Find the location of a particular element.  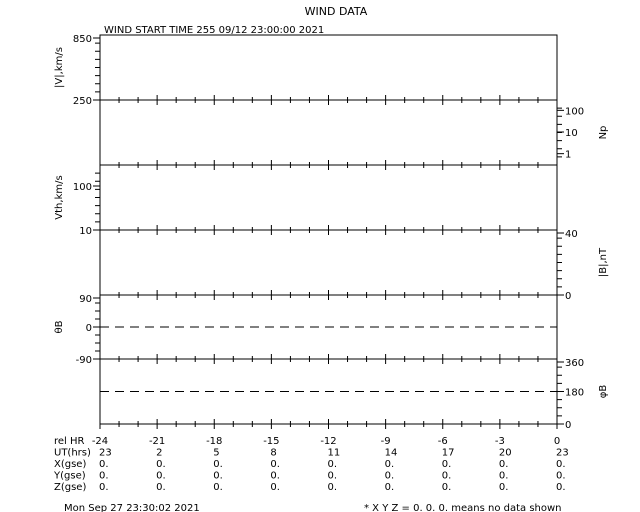

y-axis-label: θB is located at coordinates (59, 326).